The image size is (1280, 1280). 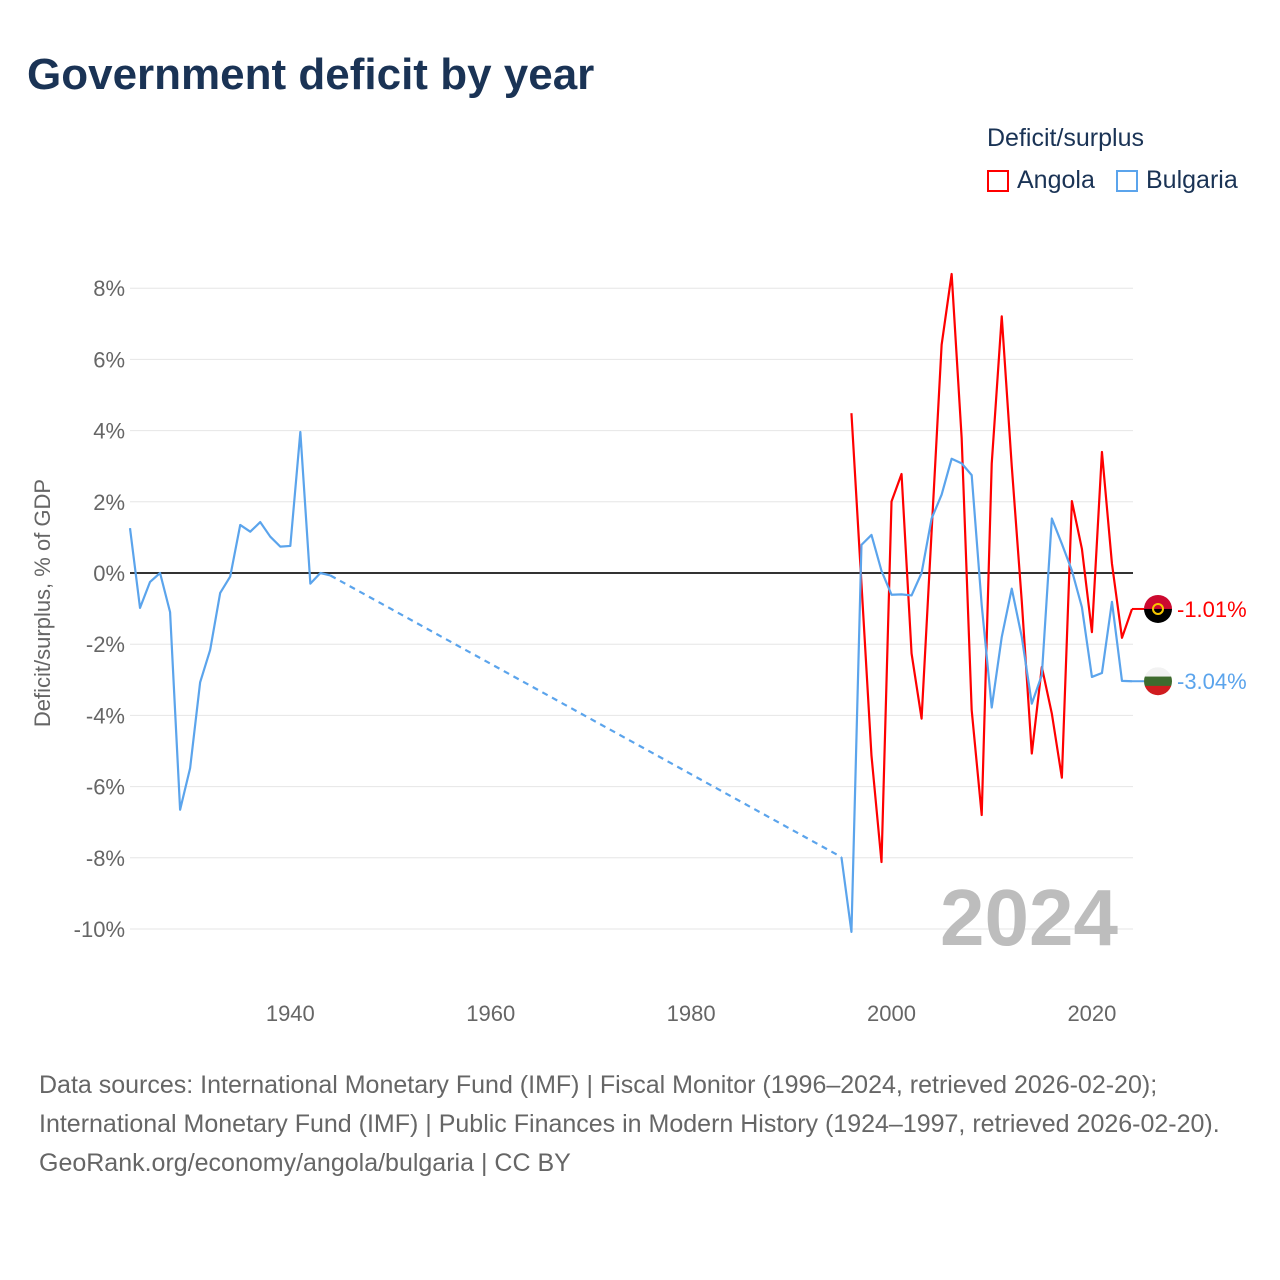 I want to click on angola-emblem-icon, so click(x=1158, y=608).